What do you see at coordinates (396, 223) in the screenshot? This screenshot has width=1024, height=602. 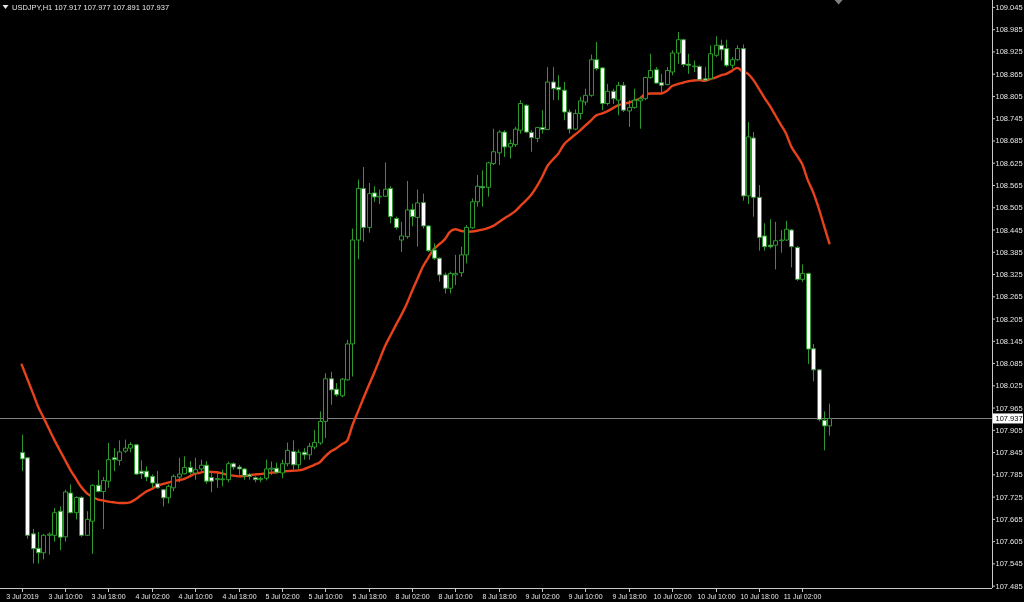 I see `candlestick` at bounding box center [396, 223].